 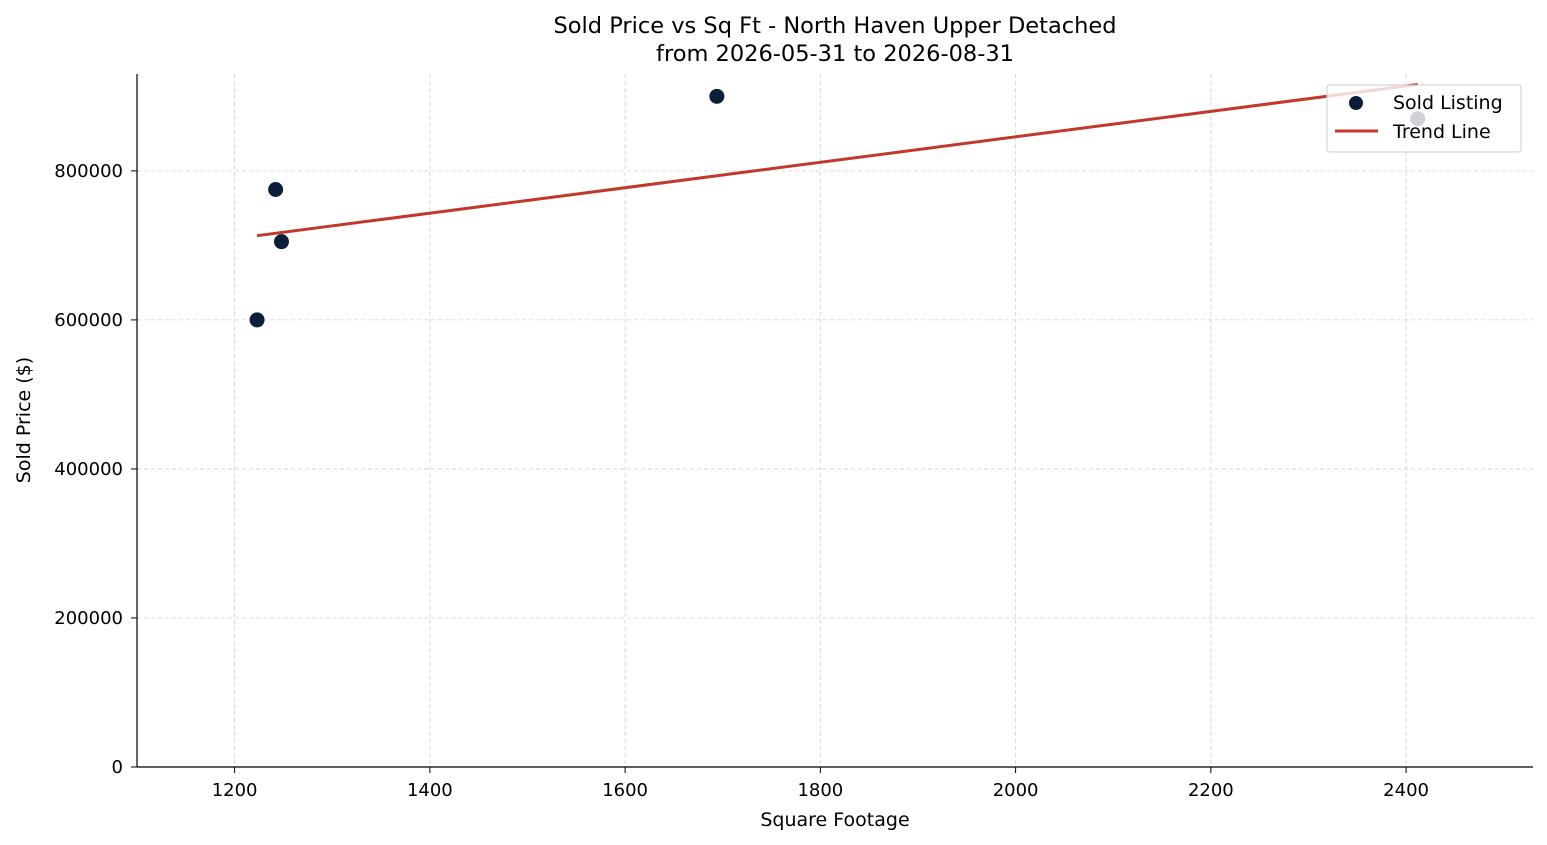 What do you see at coordinates (1406, 790) in the screenshot?
I see `x-tick-label: 2400` at bounding box center [1406, 790].